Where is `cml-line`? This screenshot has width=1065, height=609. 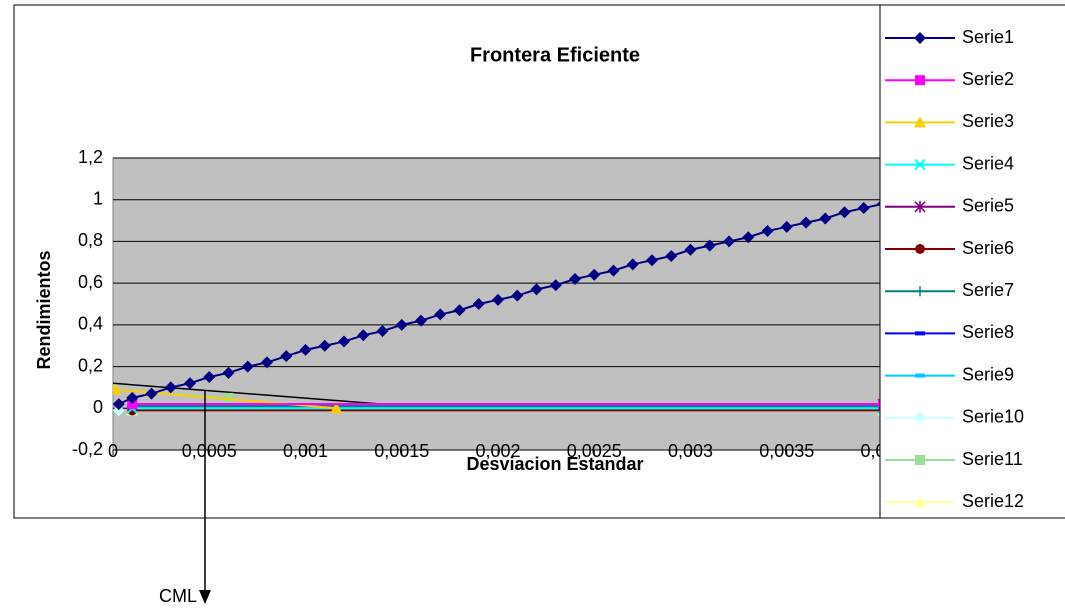
cml-line is located at coordinates (248, 393).